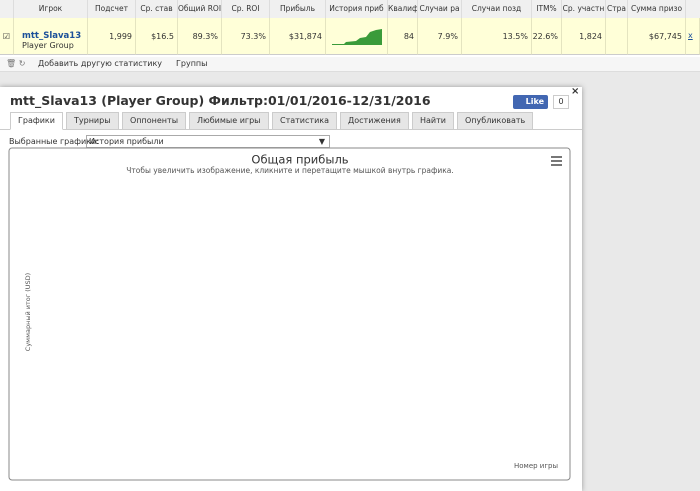 The width and height of the screenshot is (700, 491). I want to click on player-group: Player Group, so click(48, 45).